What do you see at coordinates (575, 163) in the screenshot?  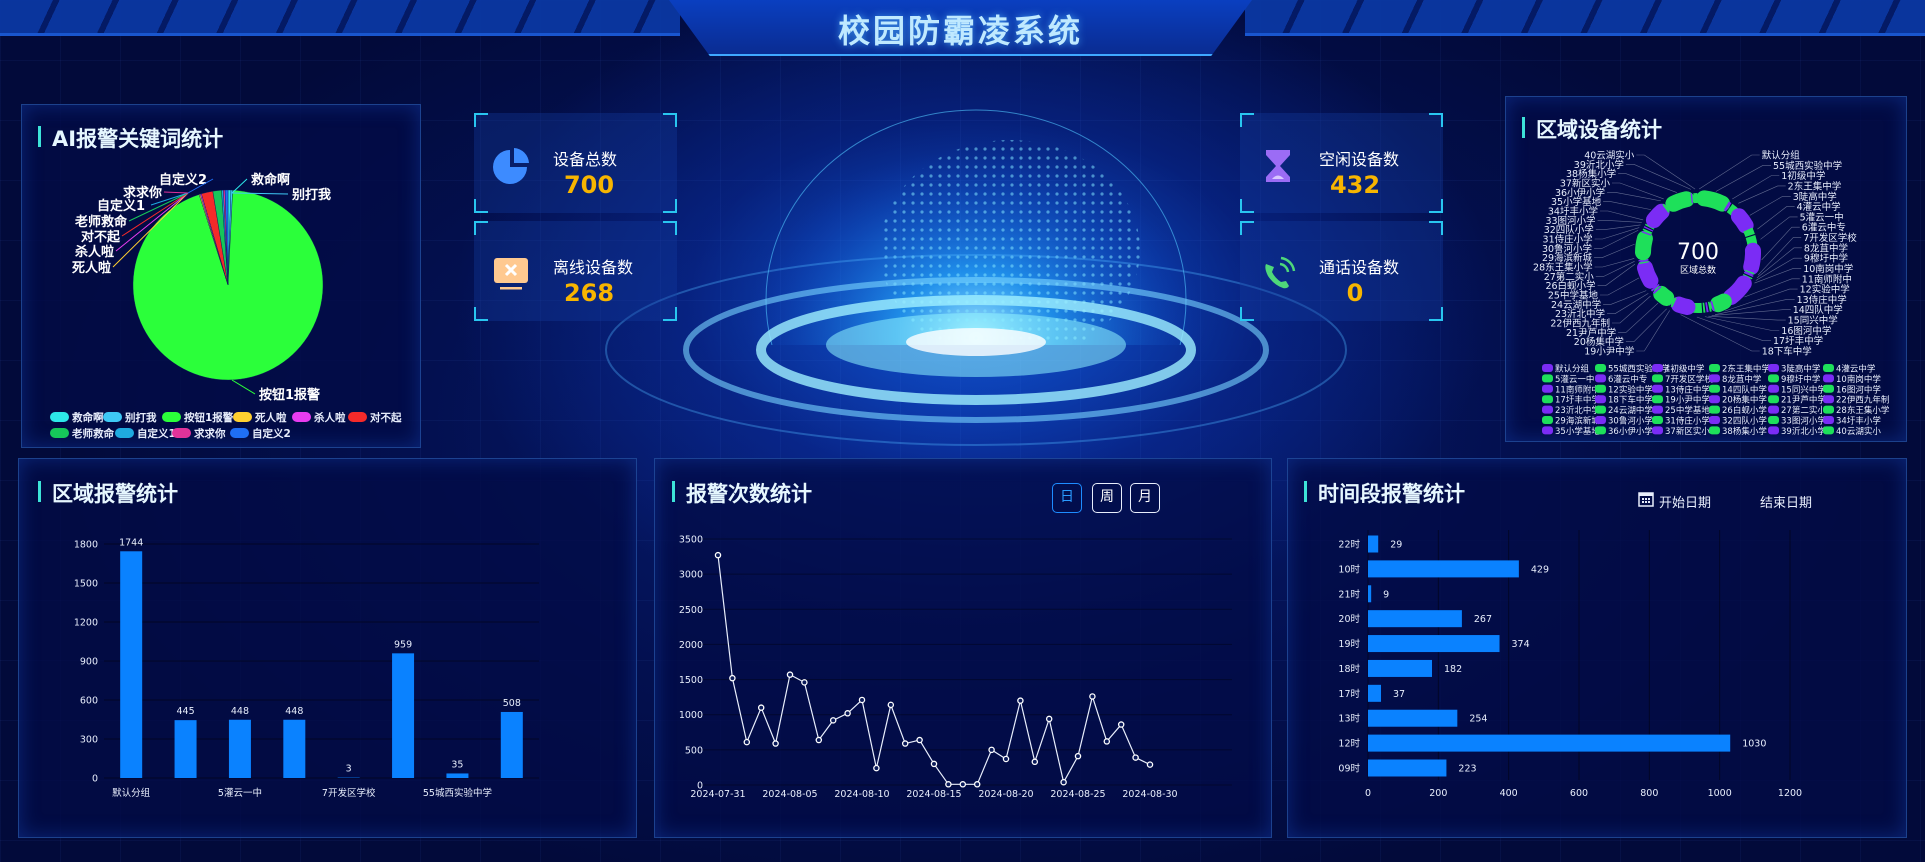 I see `stat-card-total-devices: 设备总数 700` at bounding box center [575, 163].